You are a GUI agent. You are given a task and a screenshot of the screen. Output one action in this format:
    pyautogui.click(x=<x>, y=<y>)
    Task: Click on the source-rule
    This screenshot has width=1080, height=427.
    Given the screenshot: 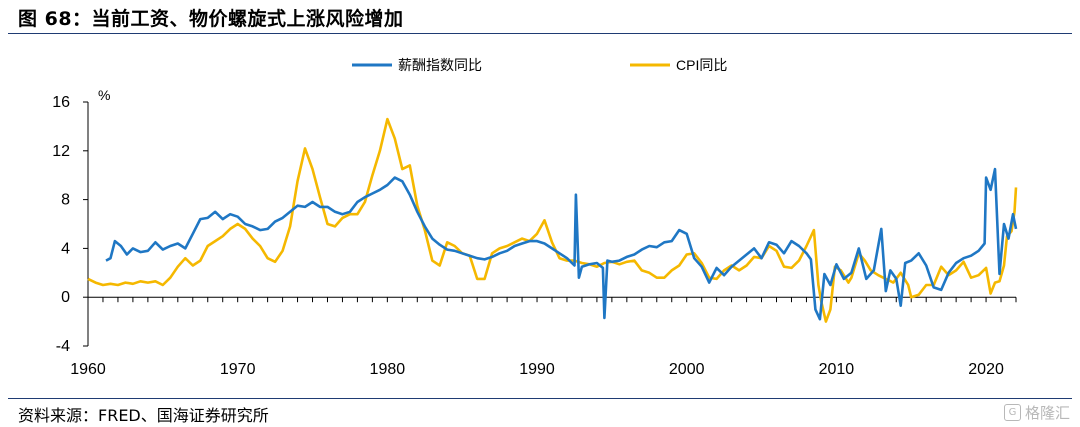 What is the action you would take?
    pyautogui.click(x=540, y=398)
    